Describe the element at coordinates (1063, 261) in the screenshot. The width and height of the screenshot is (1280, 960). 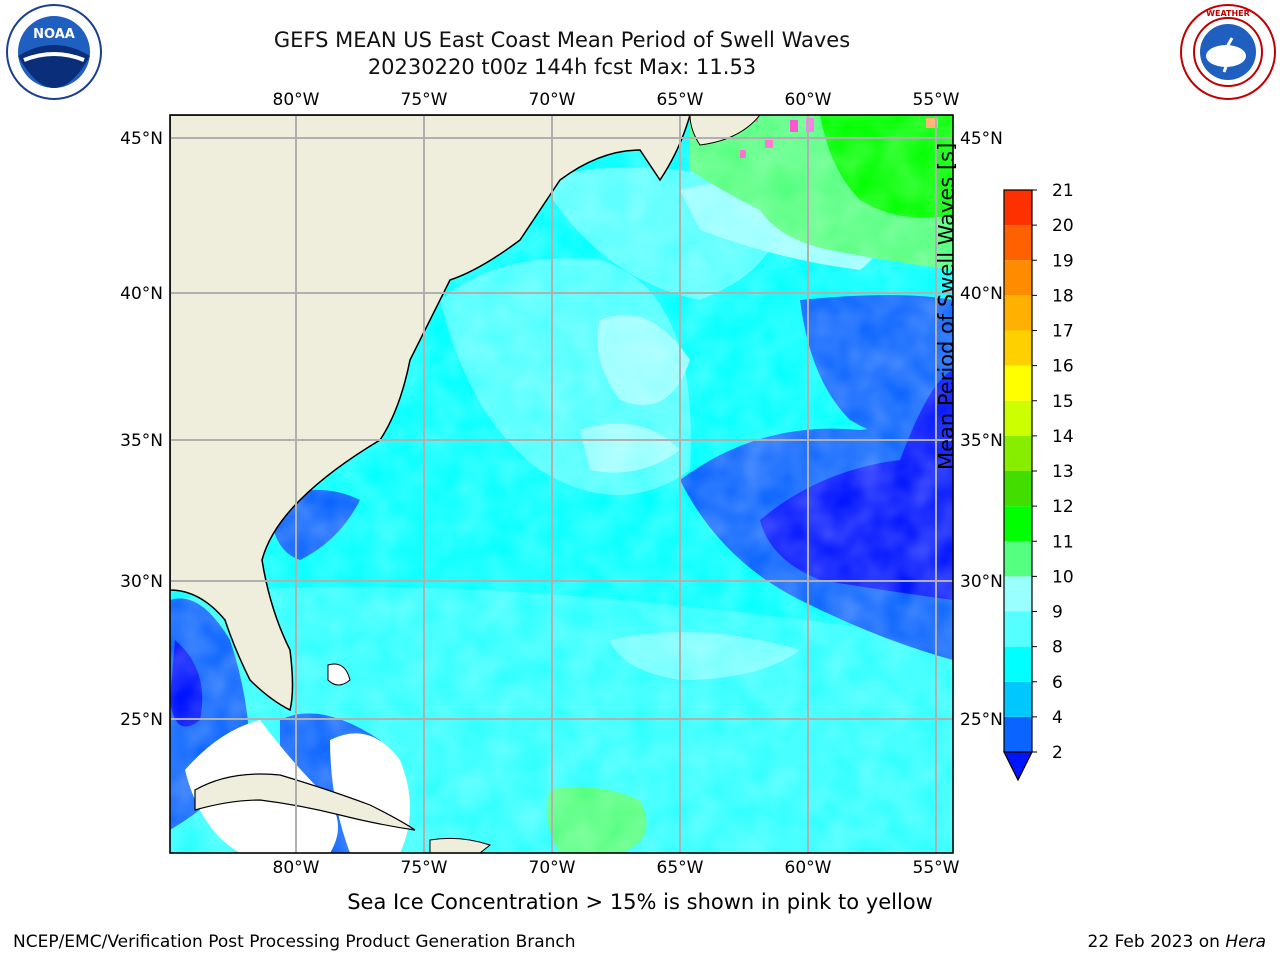
I see `colorbar-tick-label: 19` at that location.